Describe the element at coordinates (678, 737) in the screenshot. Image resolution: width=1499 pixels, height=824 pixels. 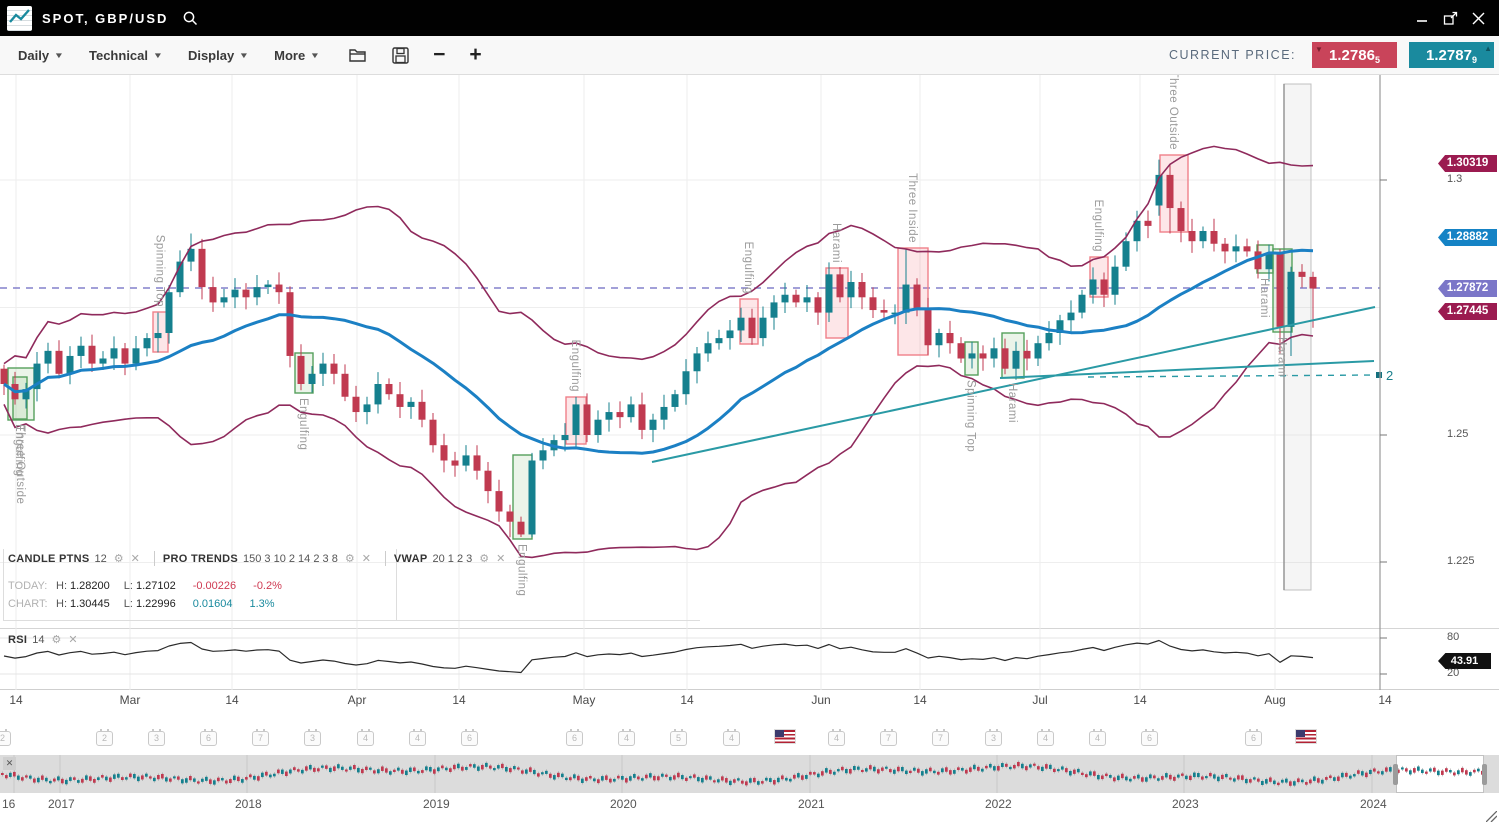
I see `calendar-event-icon: 5` at that location.